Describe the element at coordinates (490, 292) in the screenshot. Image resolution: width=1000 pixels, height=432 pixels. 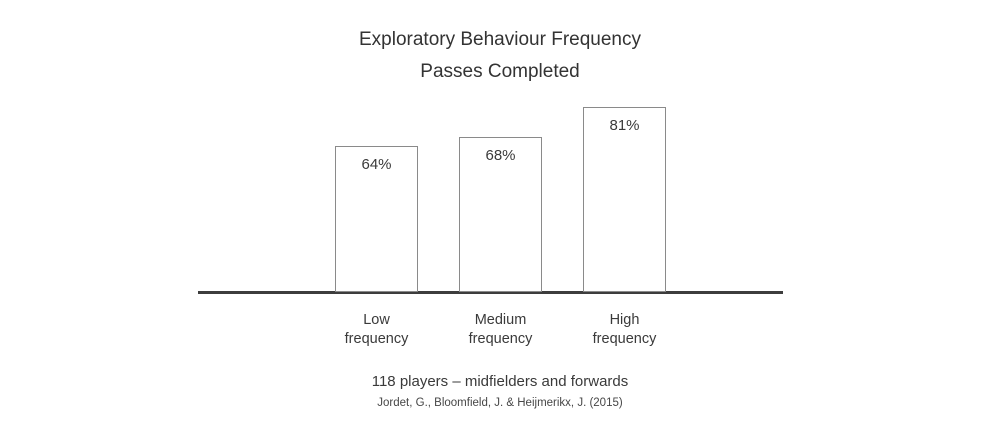
I see `x-axis-line` at that location.